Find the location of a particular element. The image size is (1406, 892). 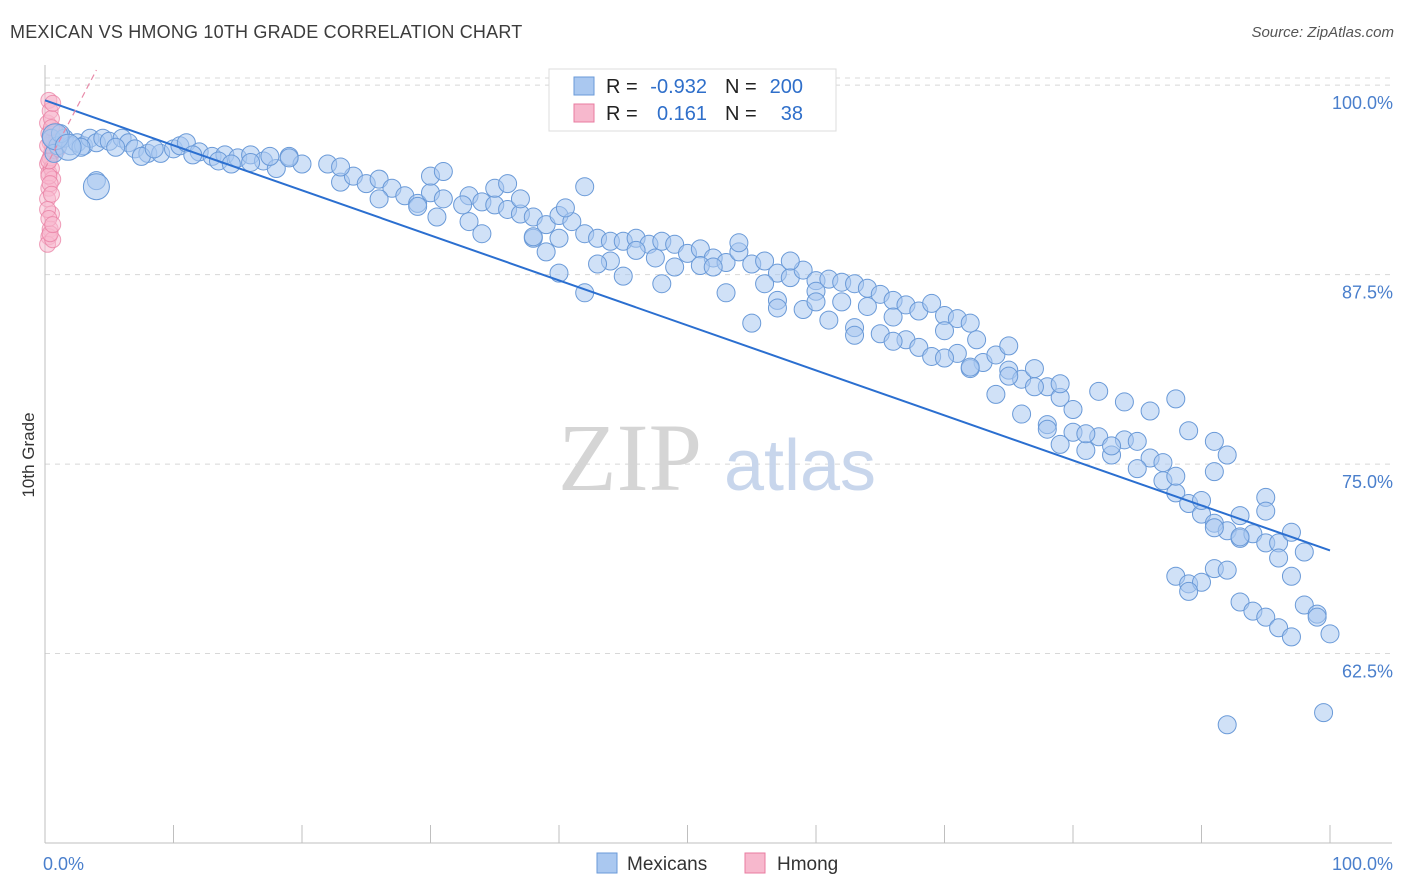

y-tick-label: 62.5% is located at coordinates (1367, 672).